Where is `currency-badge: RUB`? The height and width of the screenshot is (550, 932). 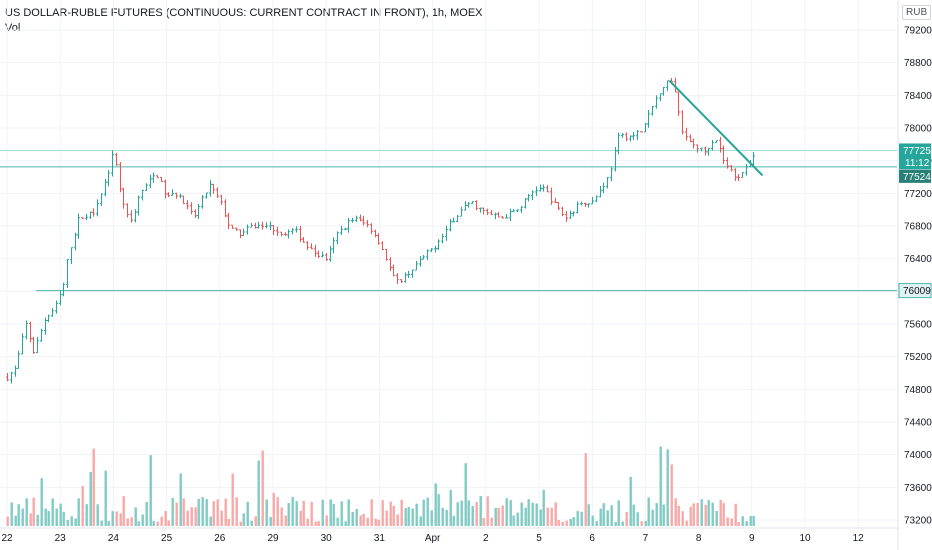
currency-badge: RUB is located at coordinates (917, 12).